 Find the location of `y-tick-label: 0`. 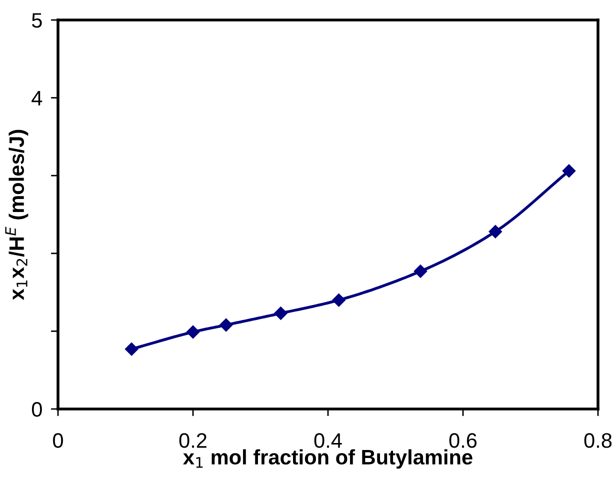

y-tick-label: 0 is located at coordinates (37, 409).